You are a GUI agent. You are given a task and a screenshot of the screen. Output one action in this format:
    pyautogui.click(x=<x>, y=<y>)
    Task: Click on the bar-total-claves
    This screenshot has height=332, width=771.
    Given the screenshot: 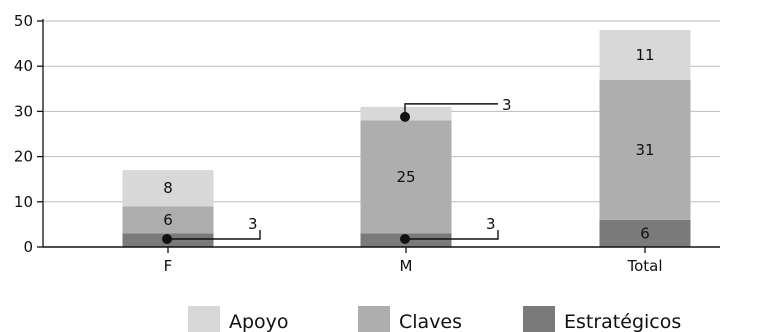 What is the action you would take?
    pyautogui.click(x=645, y=149)
    